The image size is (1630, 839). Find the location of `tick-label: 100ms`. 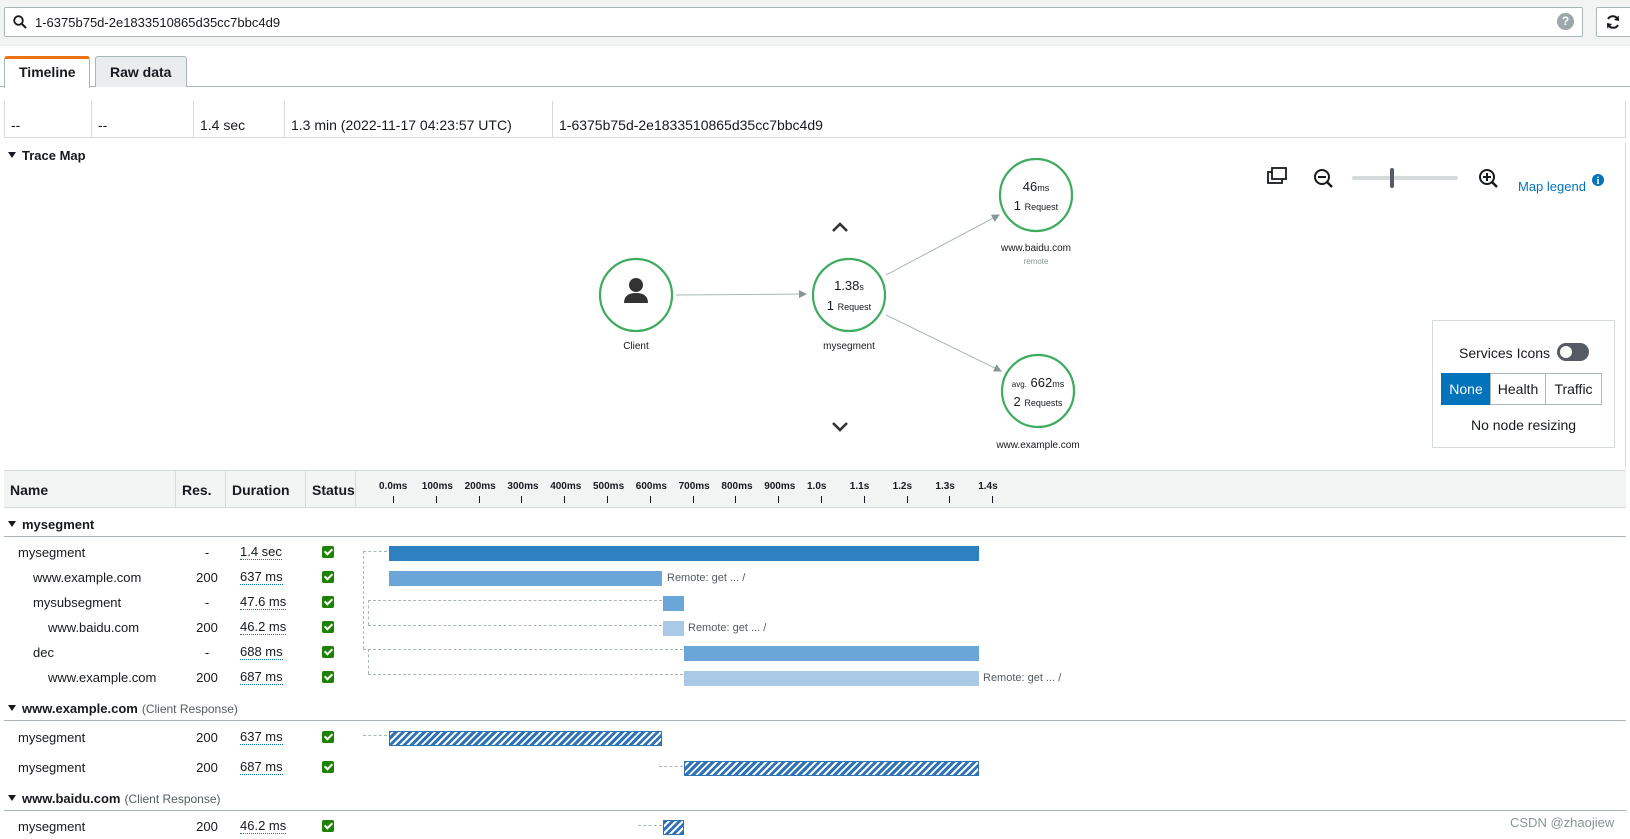

tick-label: 100ms is located at coordinates (437, 486).